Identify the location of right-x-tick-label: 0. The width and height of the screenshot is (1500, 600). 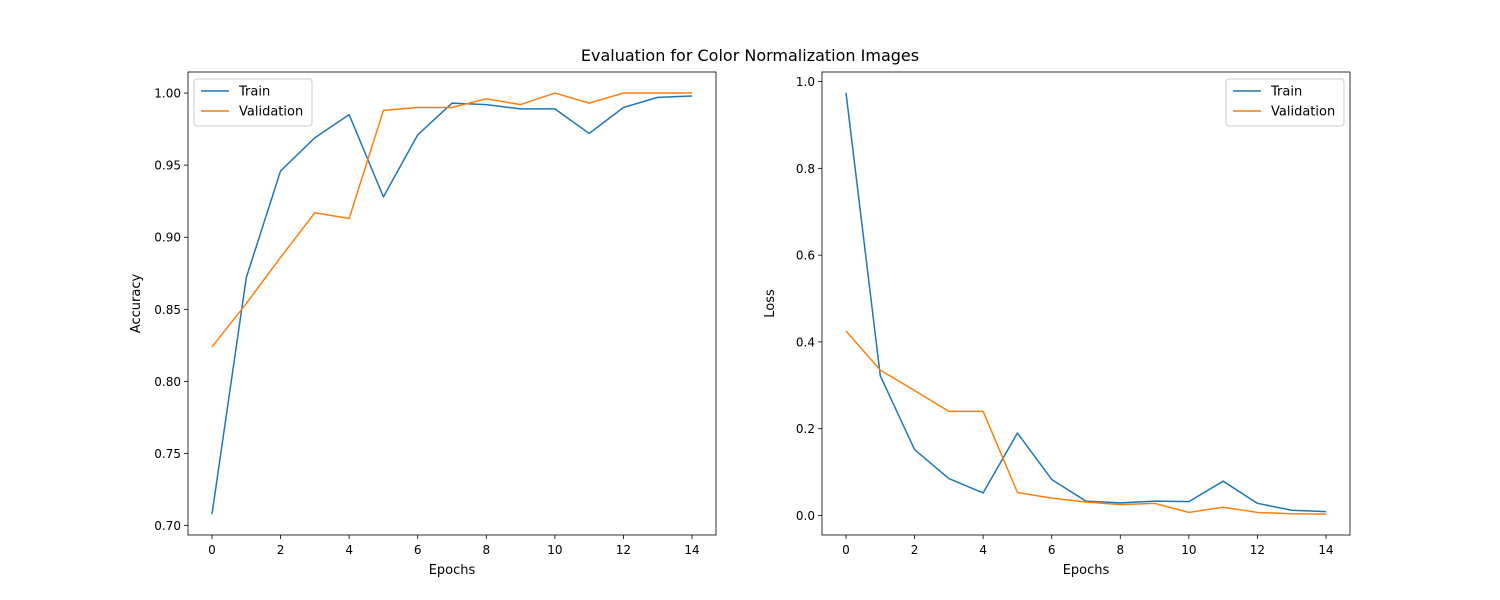
(846, 550).